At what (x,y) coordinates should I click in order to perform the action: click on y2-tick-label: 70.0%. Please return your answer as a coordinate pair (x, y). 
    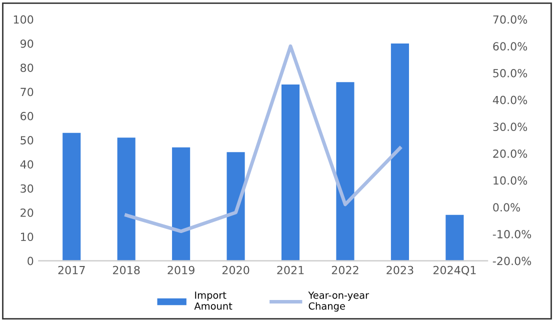
    Looking at the image, I should click on (510, 19).